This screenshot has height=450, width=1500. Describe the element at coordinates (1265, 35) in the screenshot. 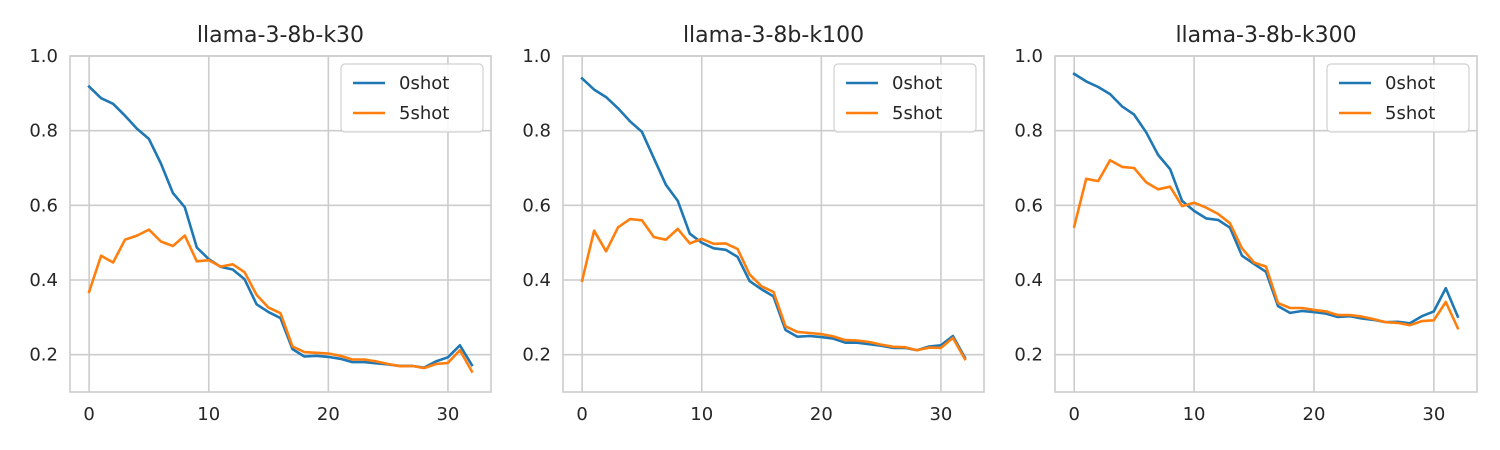

I see `chart-title: llama-3-8b-k300` at that location.